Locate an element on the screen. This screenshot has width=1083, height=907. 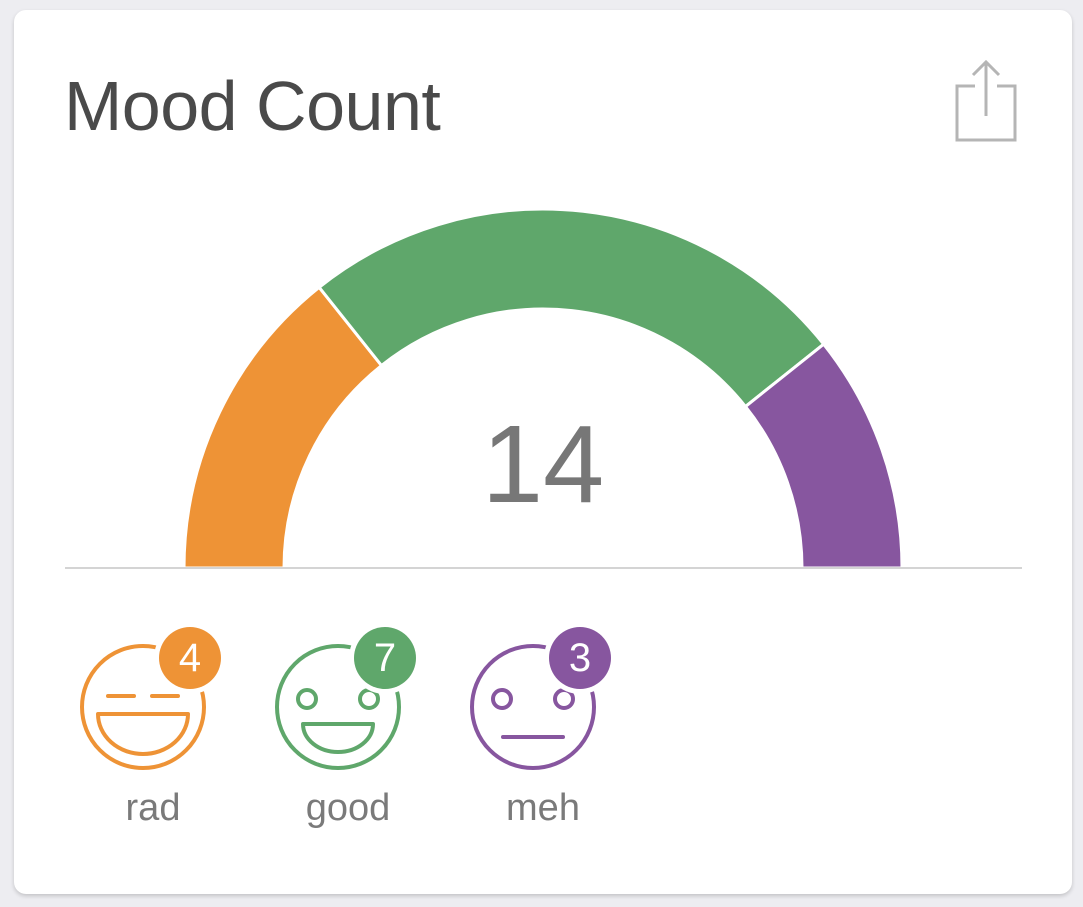
card-title: Mood Count is located at coordinates (252, 106).